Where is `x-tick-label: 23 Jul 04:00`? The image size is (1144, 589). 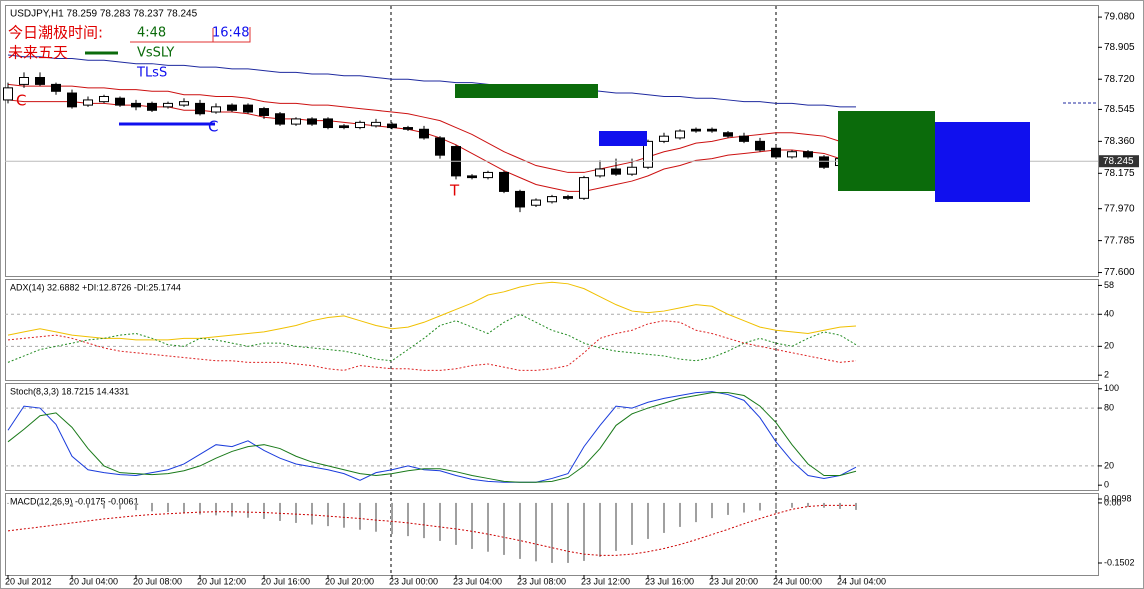
x-tick-label: 23 Jul 04:00 is located at coordinates (477, 581).